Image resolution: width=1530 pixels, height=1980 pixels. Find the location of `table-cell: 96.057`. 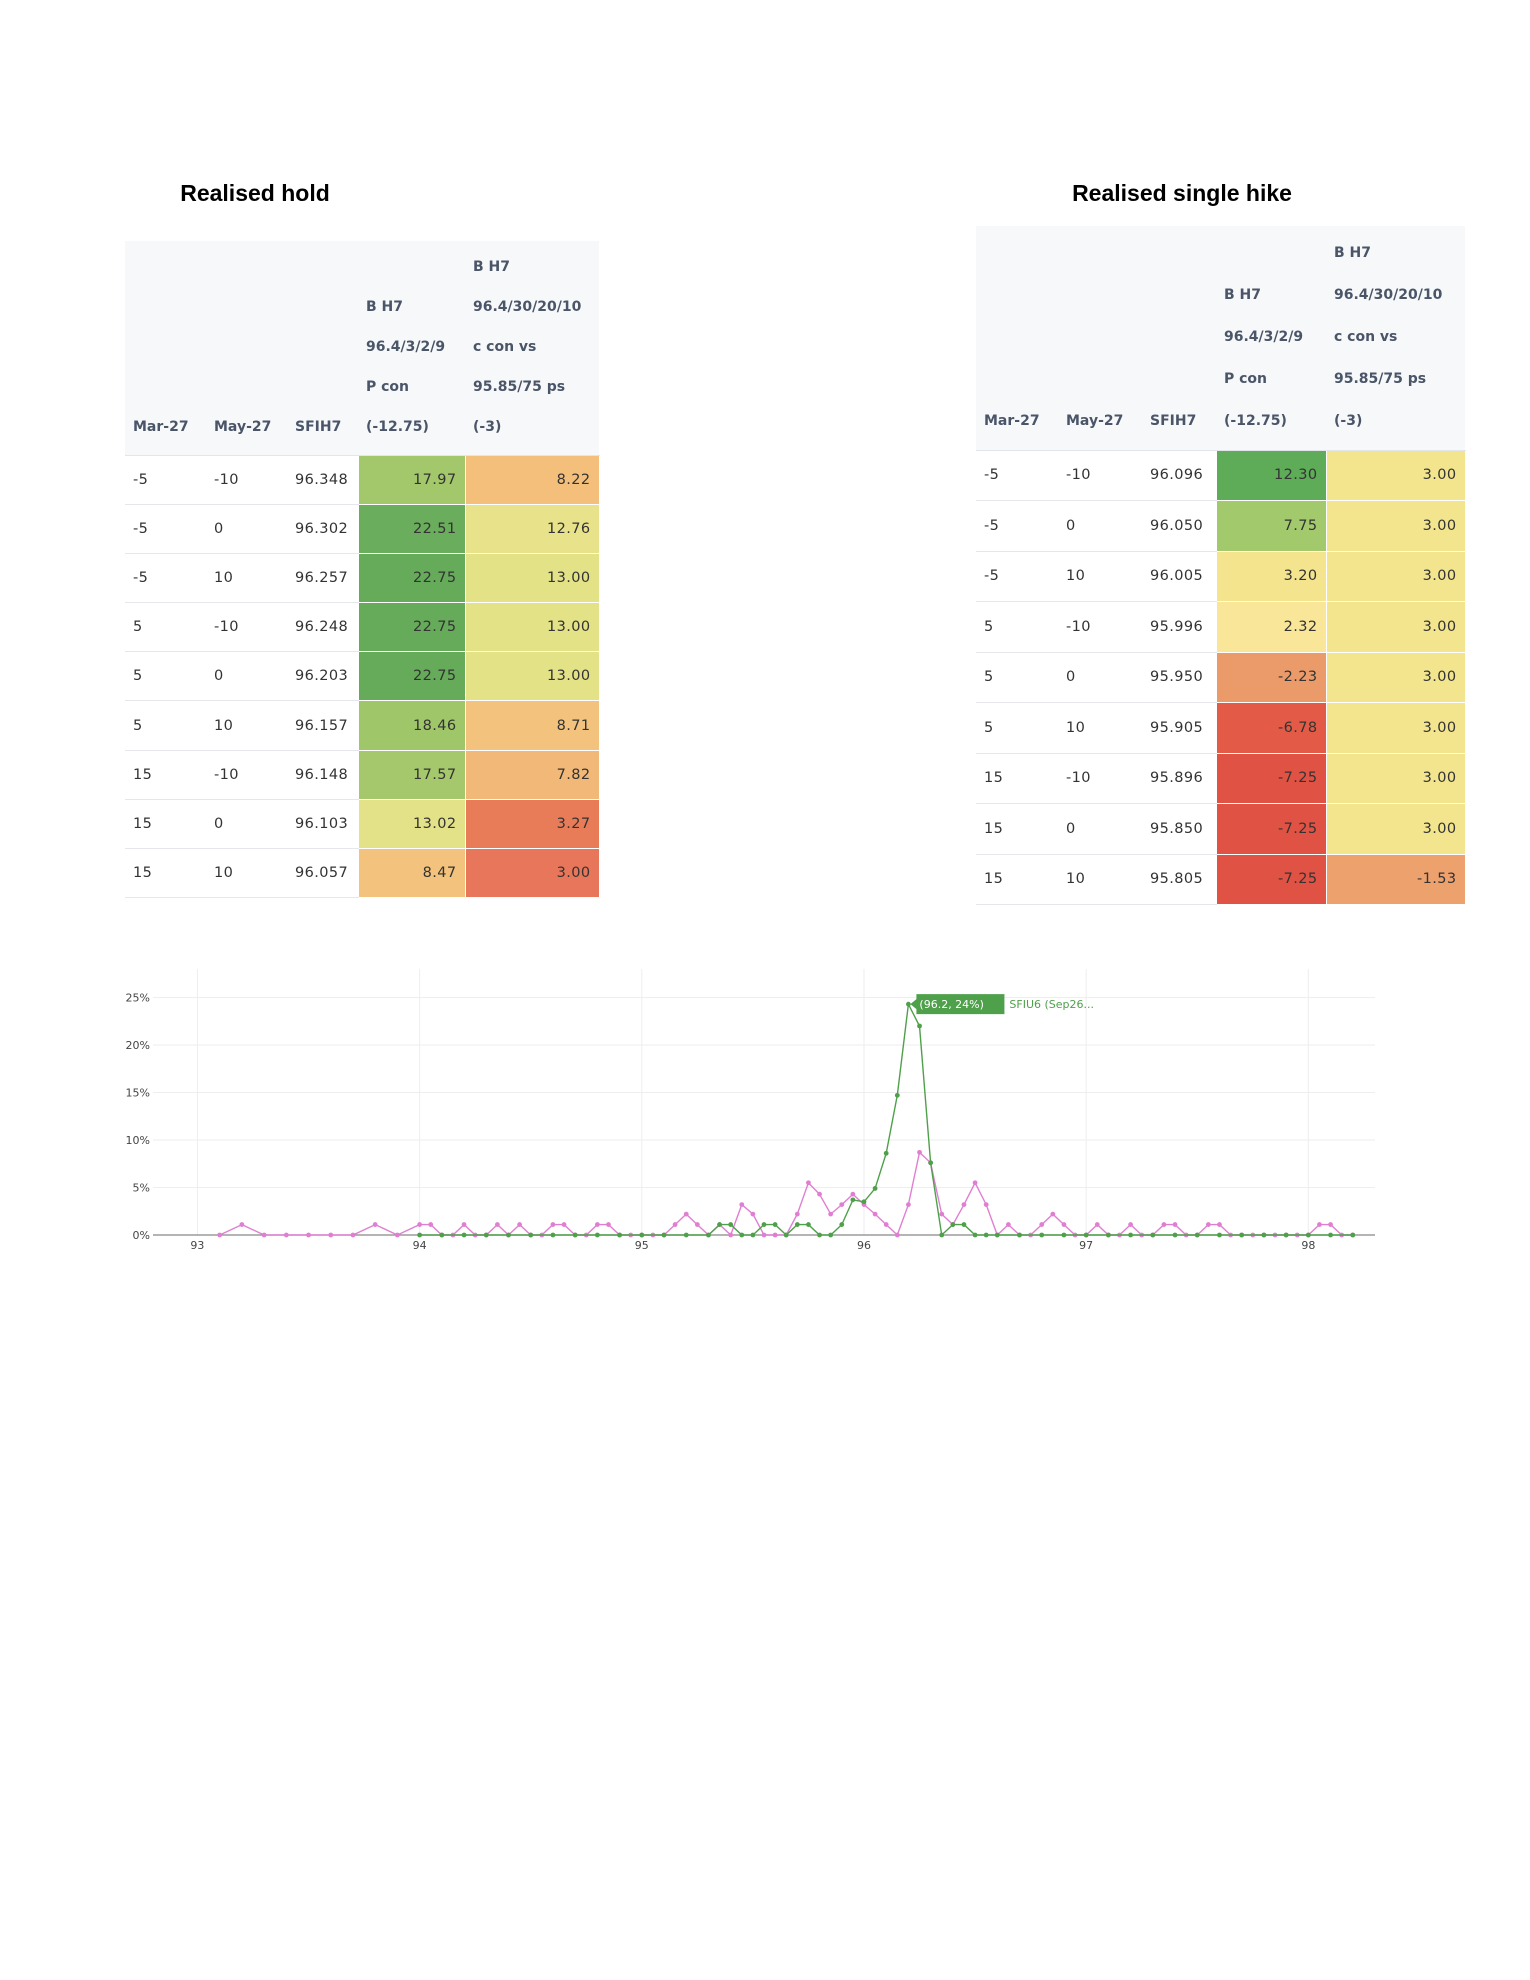

table-cell: 96.057 is located at coordinates (322, 873).